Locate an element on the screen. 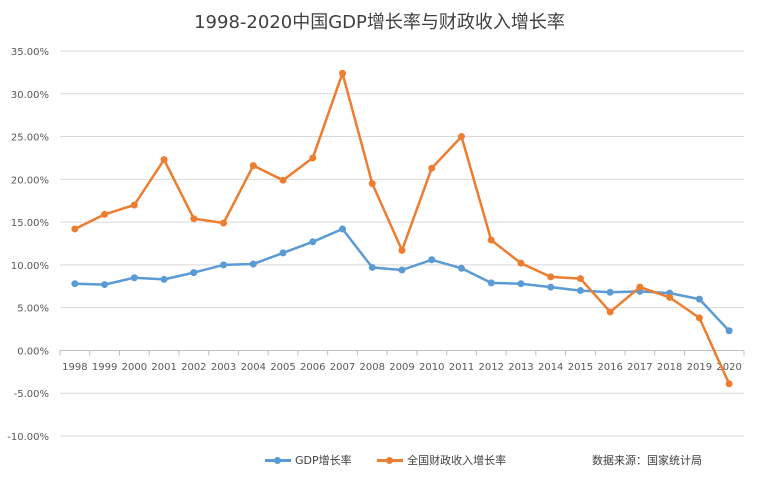  x-tick-label: 2016 is located at coordinates (609, 367).